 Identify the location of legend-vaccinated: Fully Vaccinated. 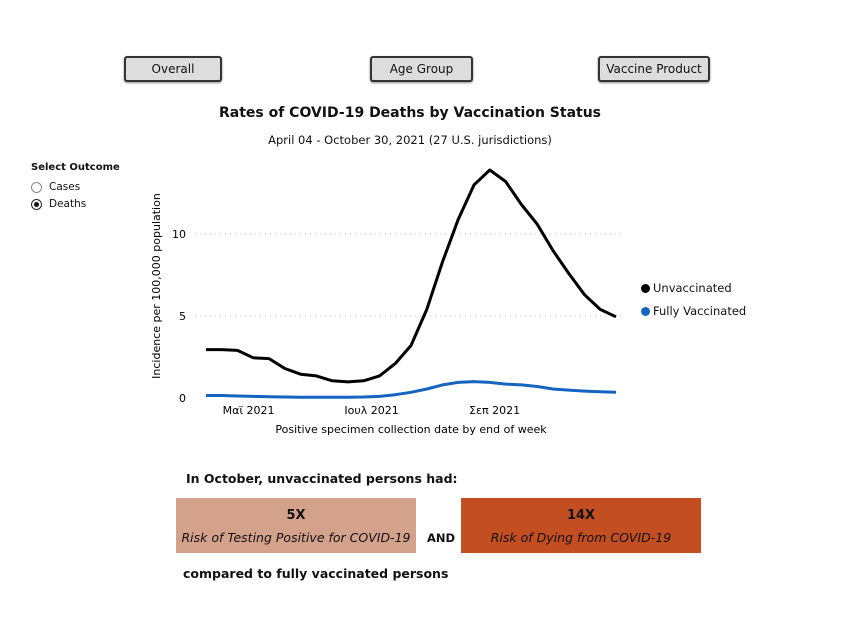
(693, 311).